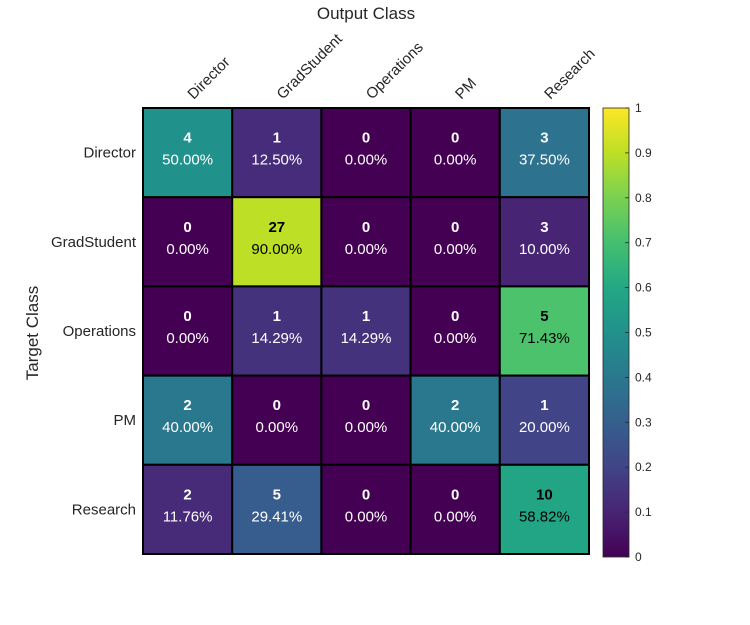 The height and width of the screenshot is (625, 750). Describe the element at coordinates (643, 333) in the screenshot. I see `colorbar-tick-label: 0.5` at that location.